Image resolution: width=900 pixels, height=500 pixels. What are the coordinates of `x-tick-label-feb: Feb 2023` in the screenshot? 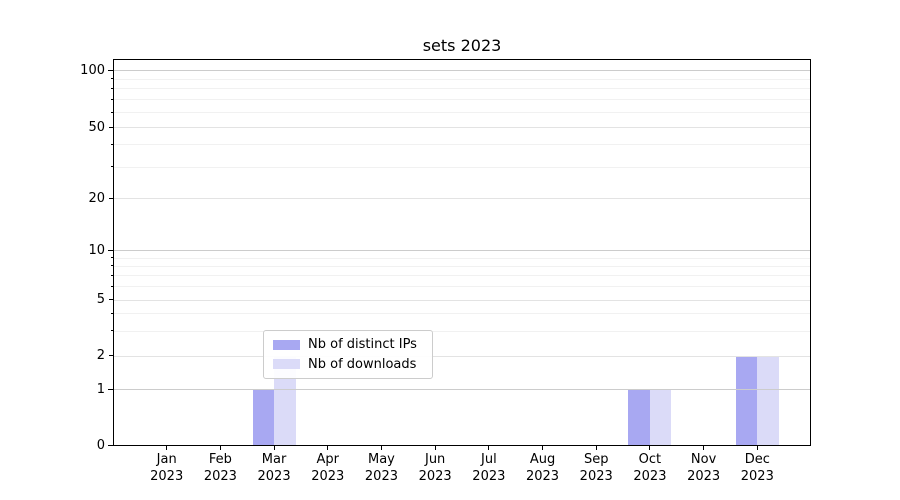 It's located at (220, 468).